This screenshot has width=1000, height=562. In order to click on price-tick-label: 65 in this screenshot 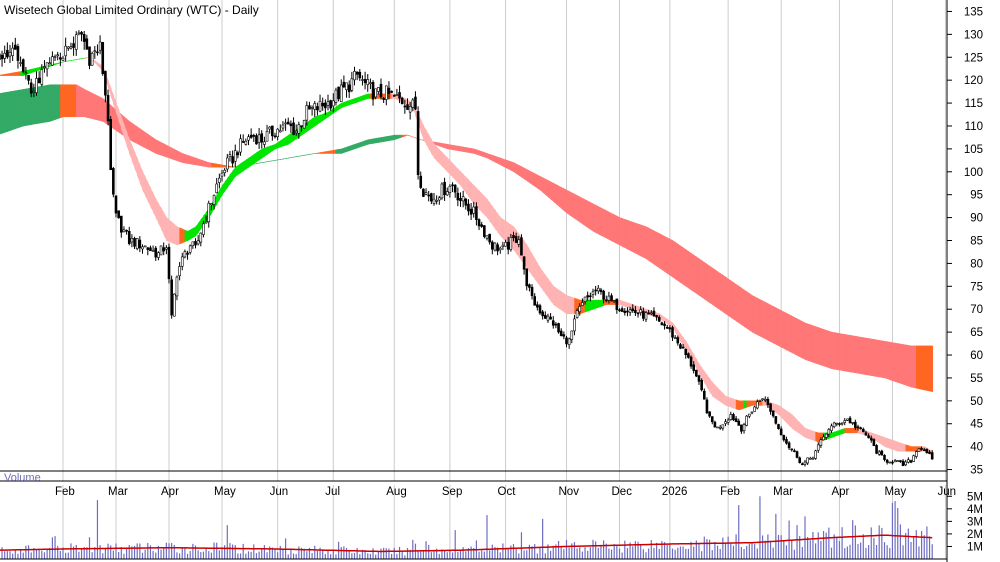, I will do `click(976, 333)`.